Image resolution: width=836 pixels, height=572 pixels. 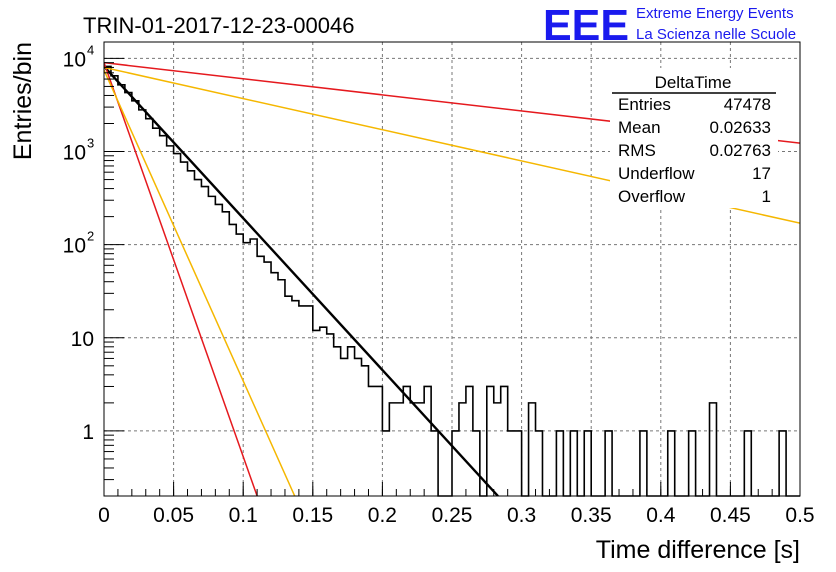 I want to click on stats-row-label: Underflow, so click(x=656, y=173).